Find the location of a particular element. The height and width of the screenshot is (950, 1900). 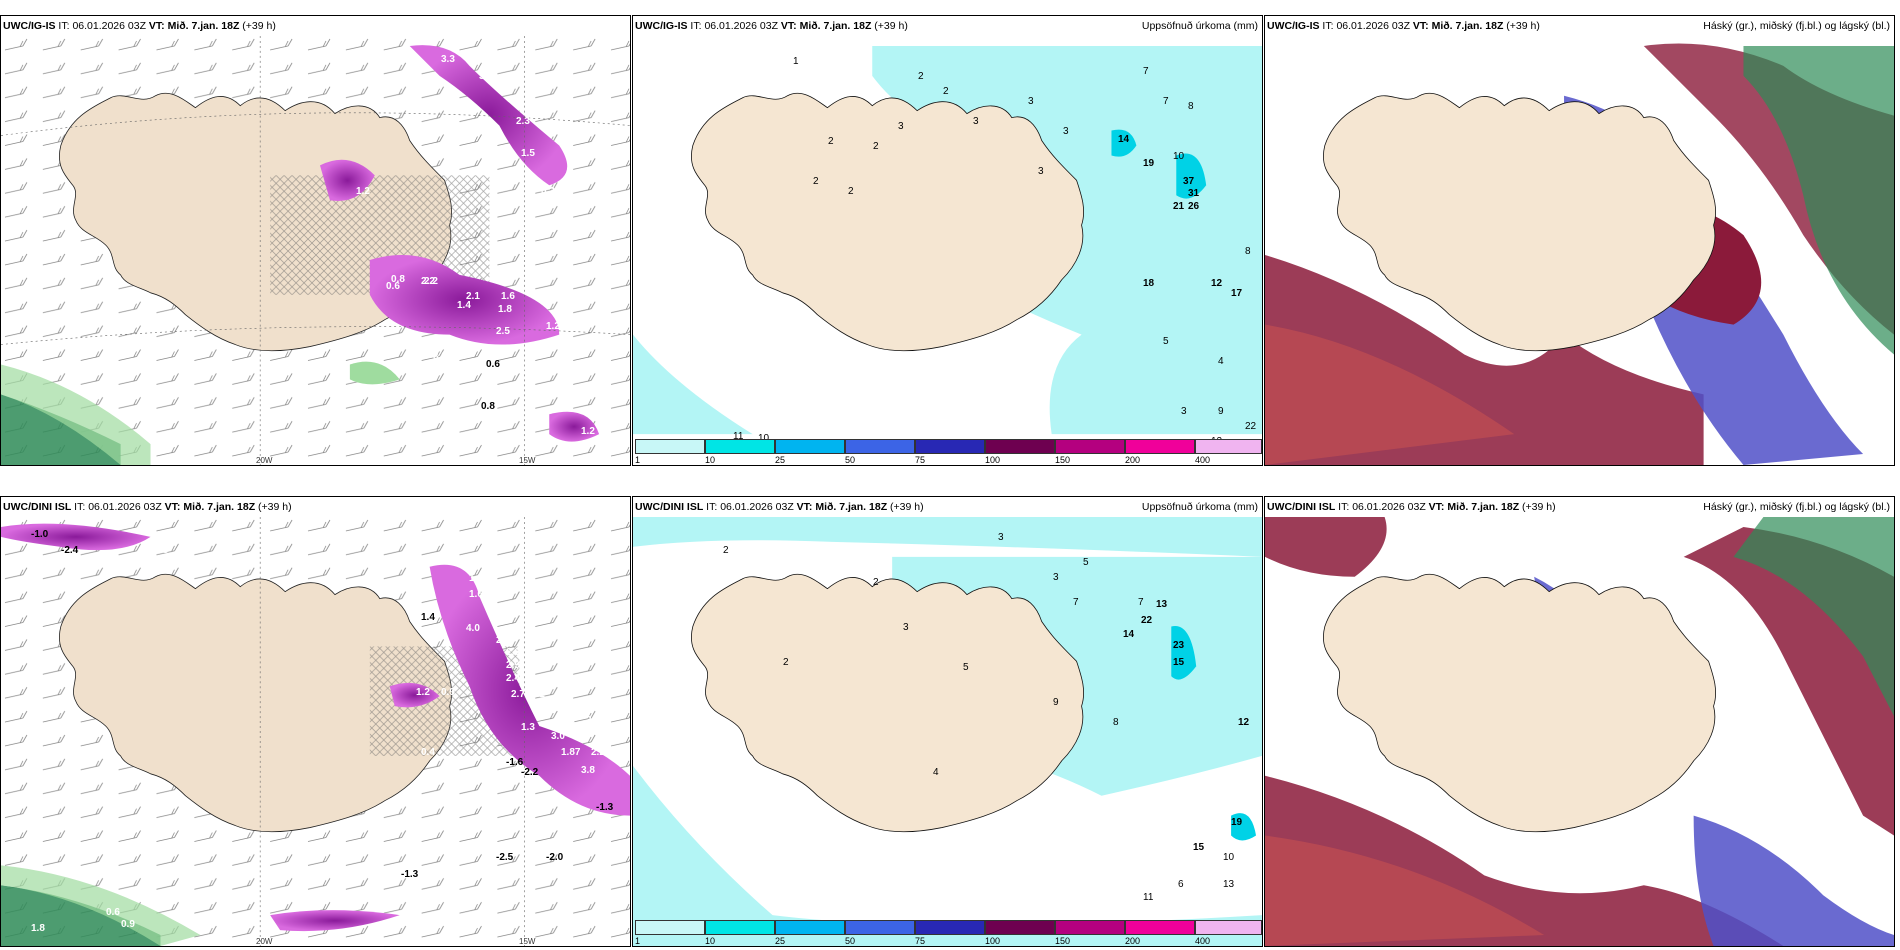

lon-label: 15W is located at coordinates (527, 941).